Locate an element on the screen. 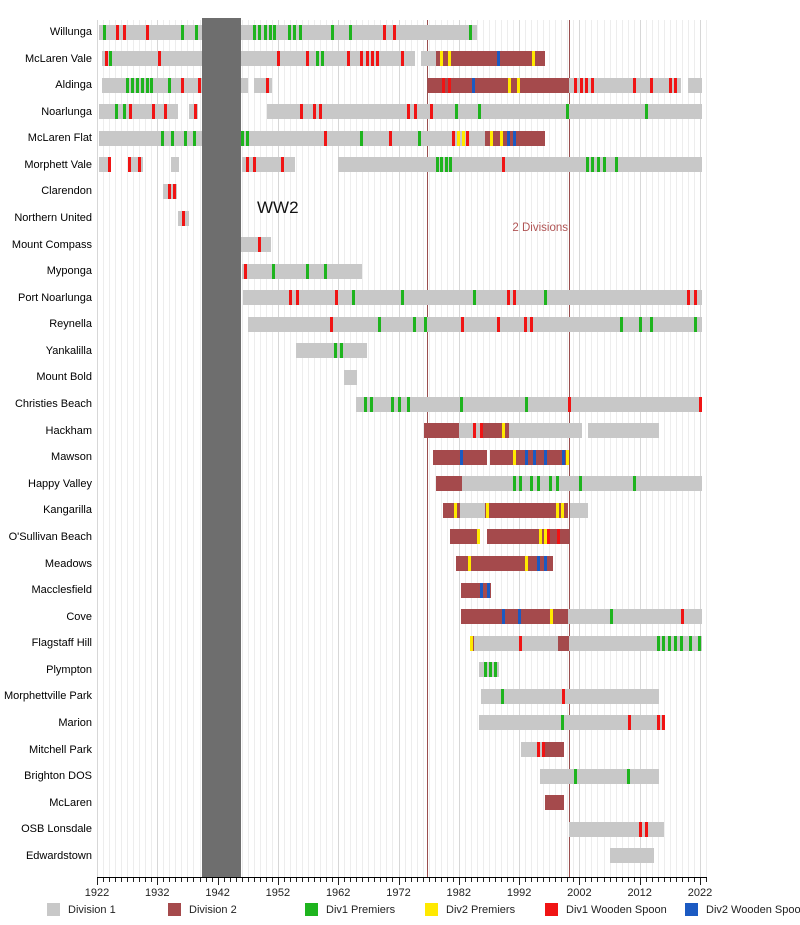  legend-label: Div1 Wooden Spoon is located at coordinates (616, 910).